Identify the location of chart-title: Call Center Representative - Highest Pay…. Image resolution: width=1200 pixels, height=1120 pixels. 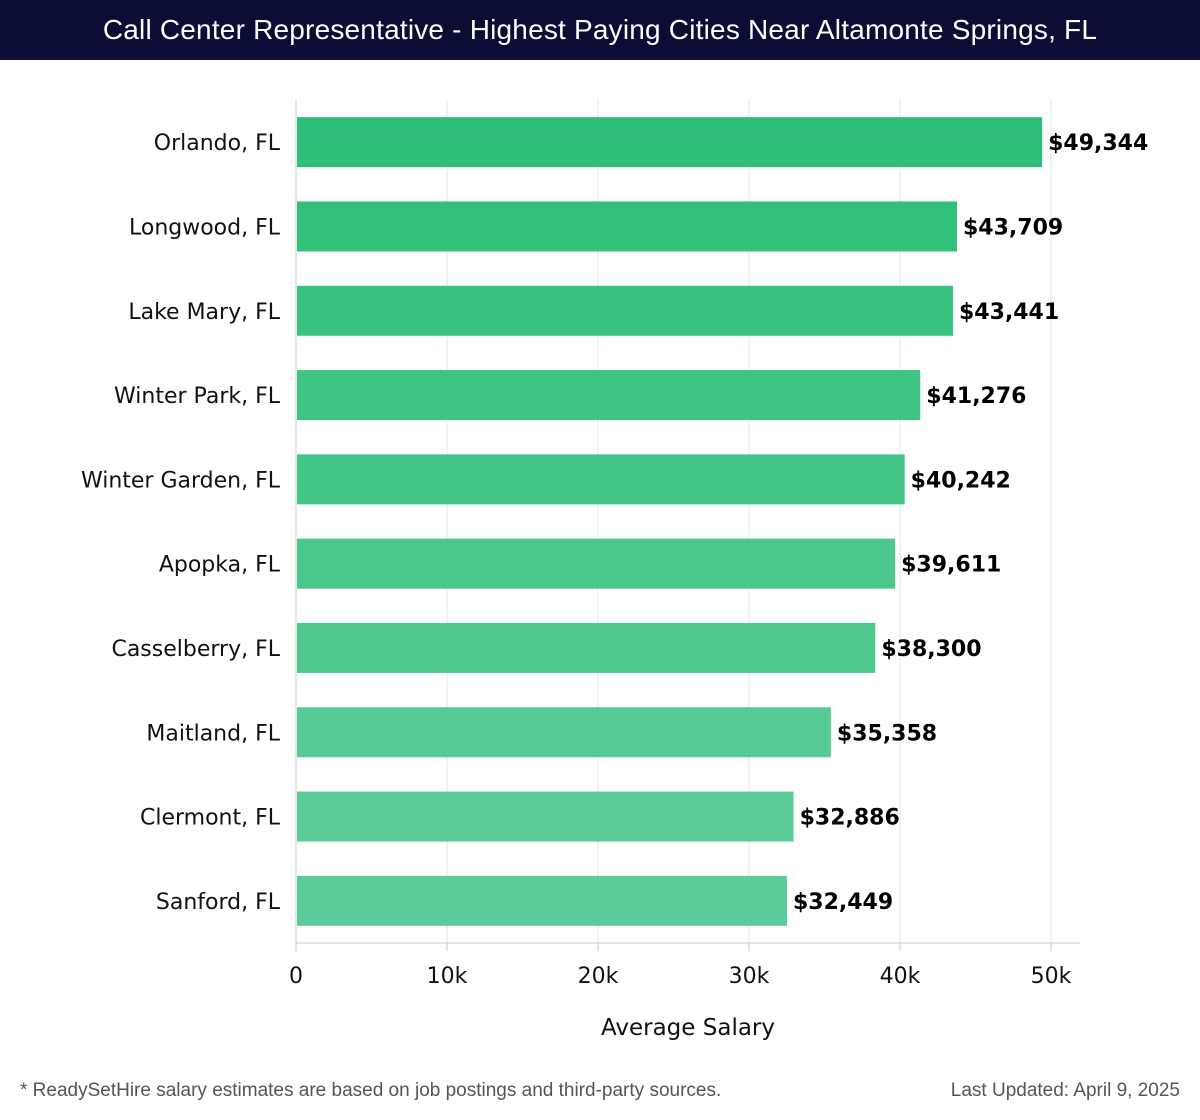
(600, 30).